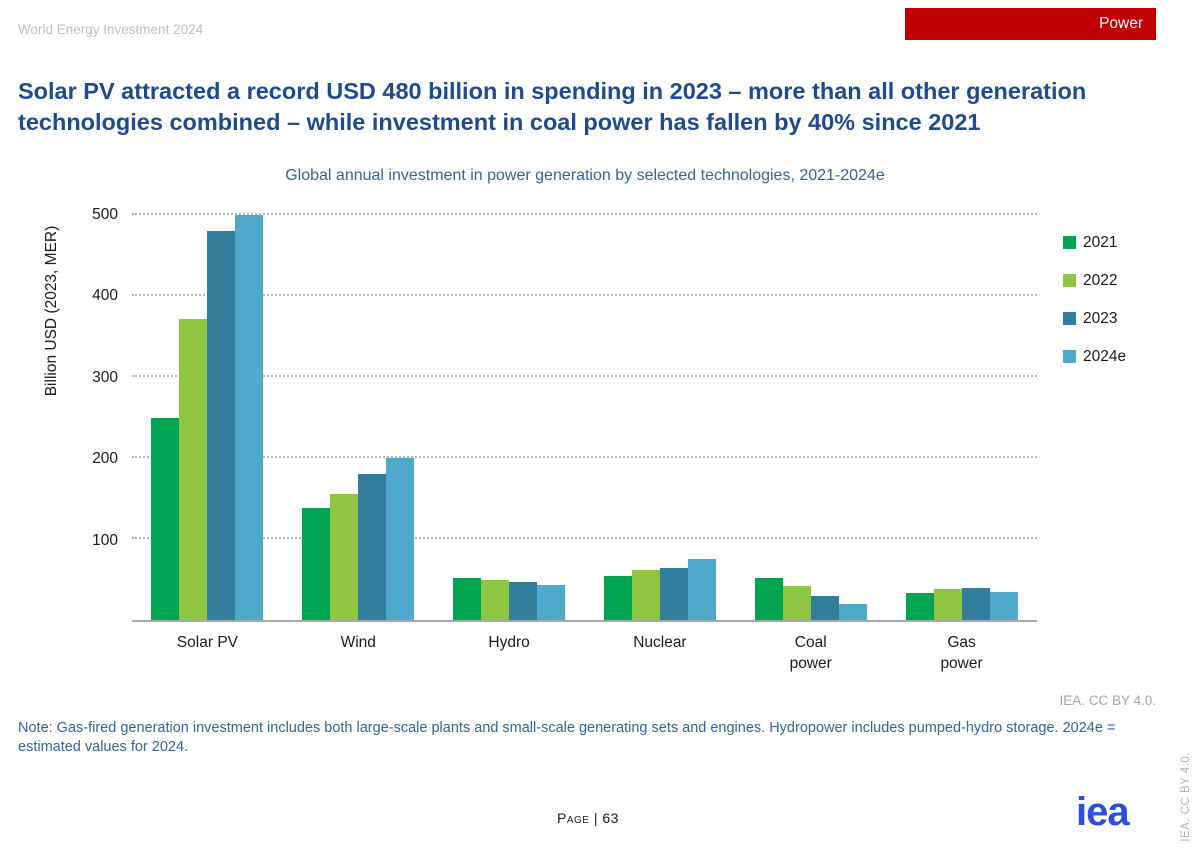 Image resolution: width=1200 pixels, height=848 pixels. Describe the element at coordinates (824, 607) in the screenshot. I see `bar-2023-coal-power` at that location.